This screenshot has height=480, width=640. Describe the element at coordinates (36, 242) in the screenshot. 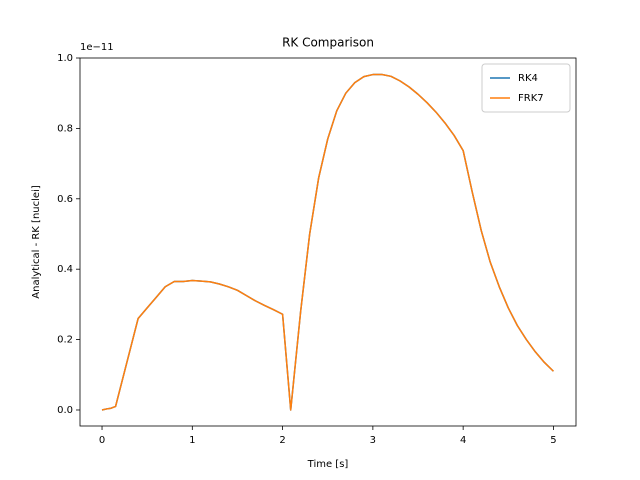

I see `y-axis-label: Analytical - RK [nuclei]` at that location.